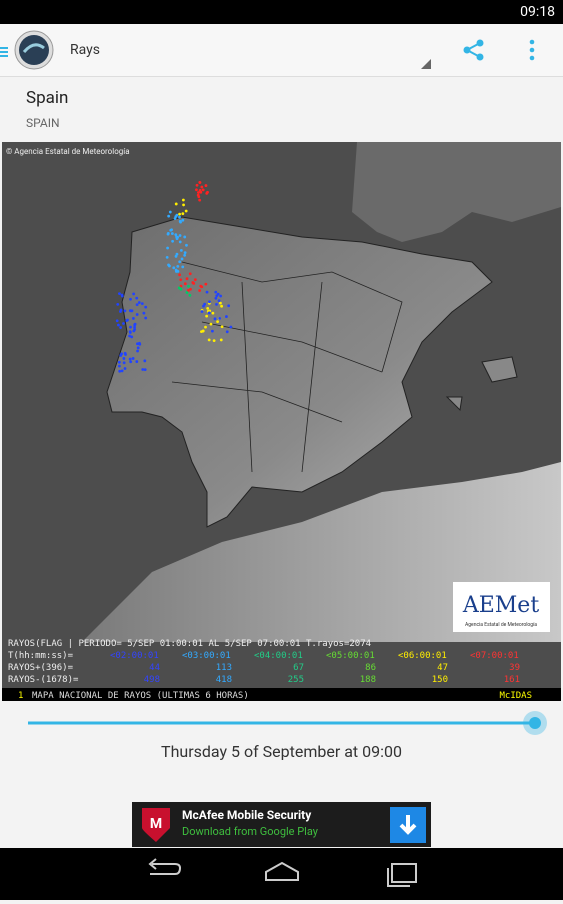 The image size is (563, 904). What do you see at coordinates (281, 50) in the screenshot?
I see `app-bar: Rays` at bounding box center [281, 50].